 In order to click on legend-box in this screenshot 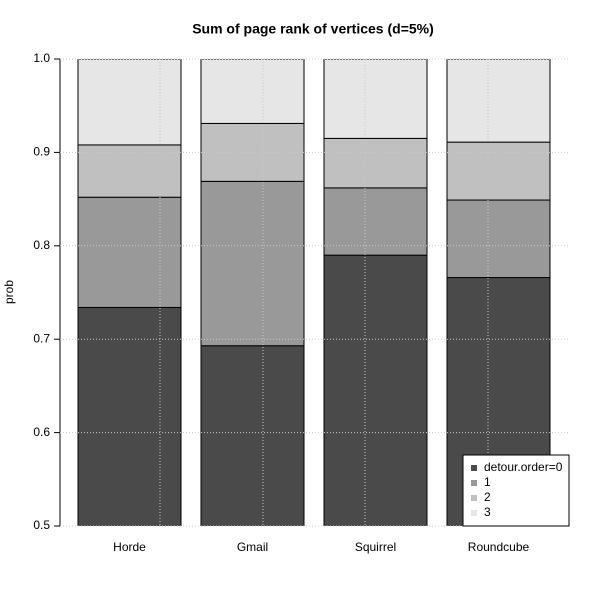, I will do `click(516, 490)`.